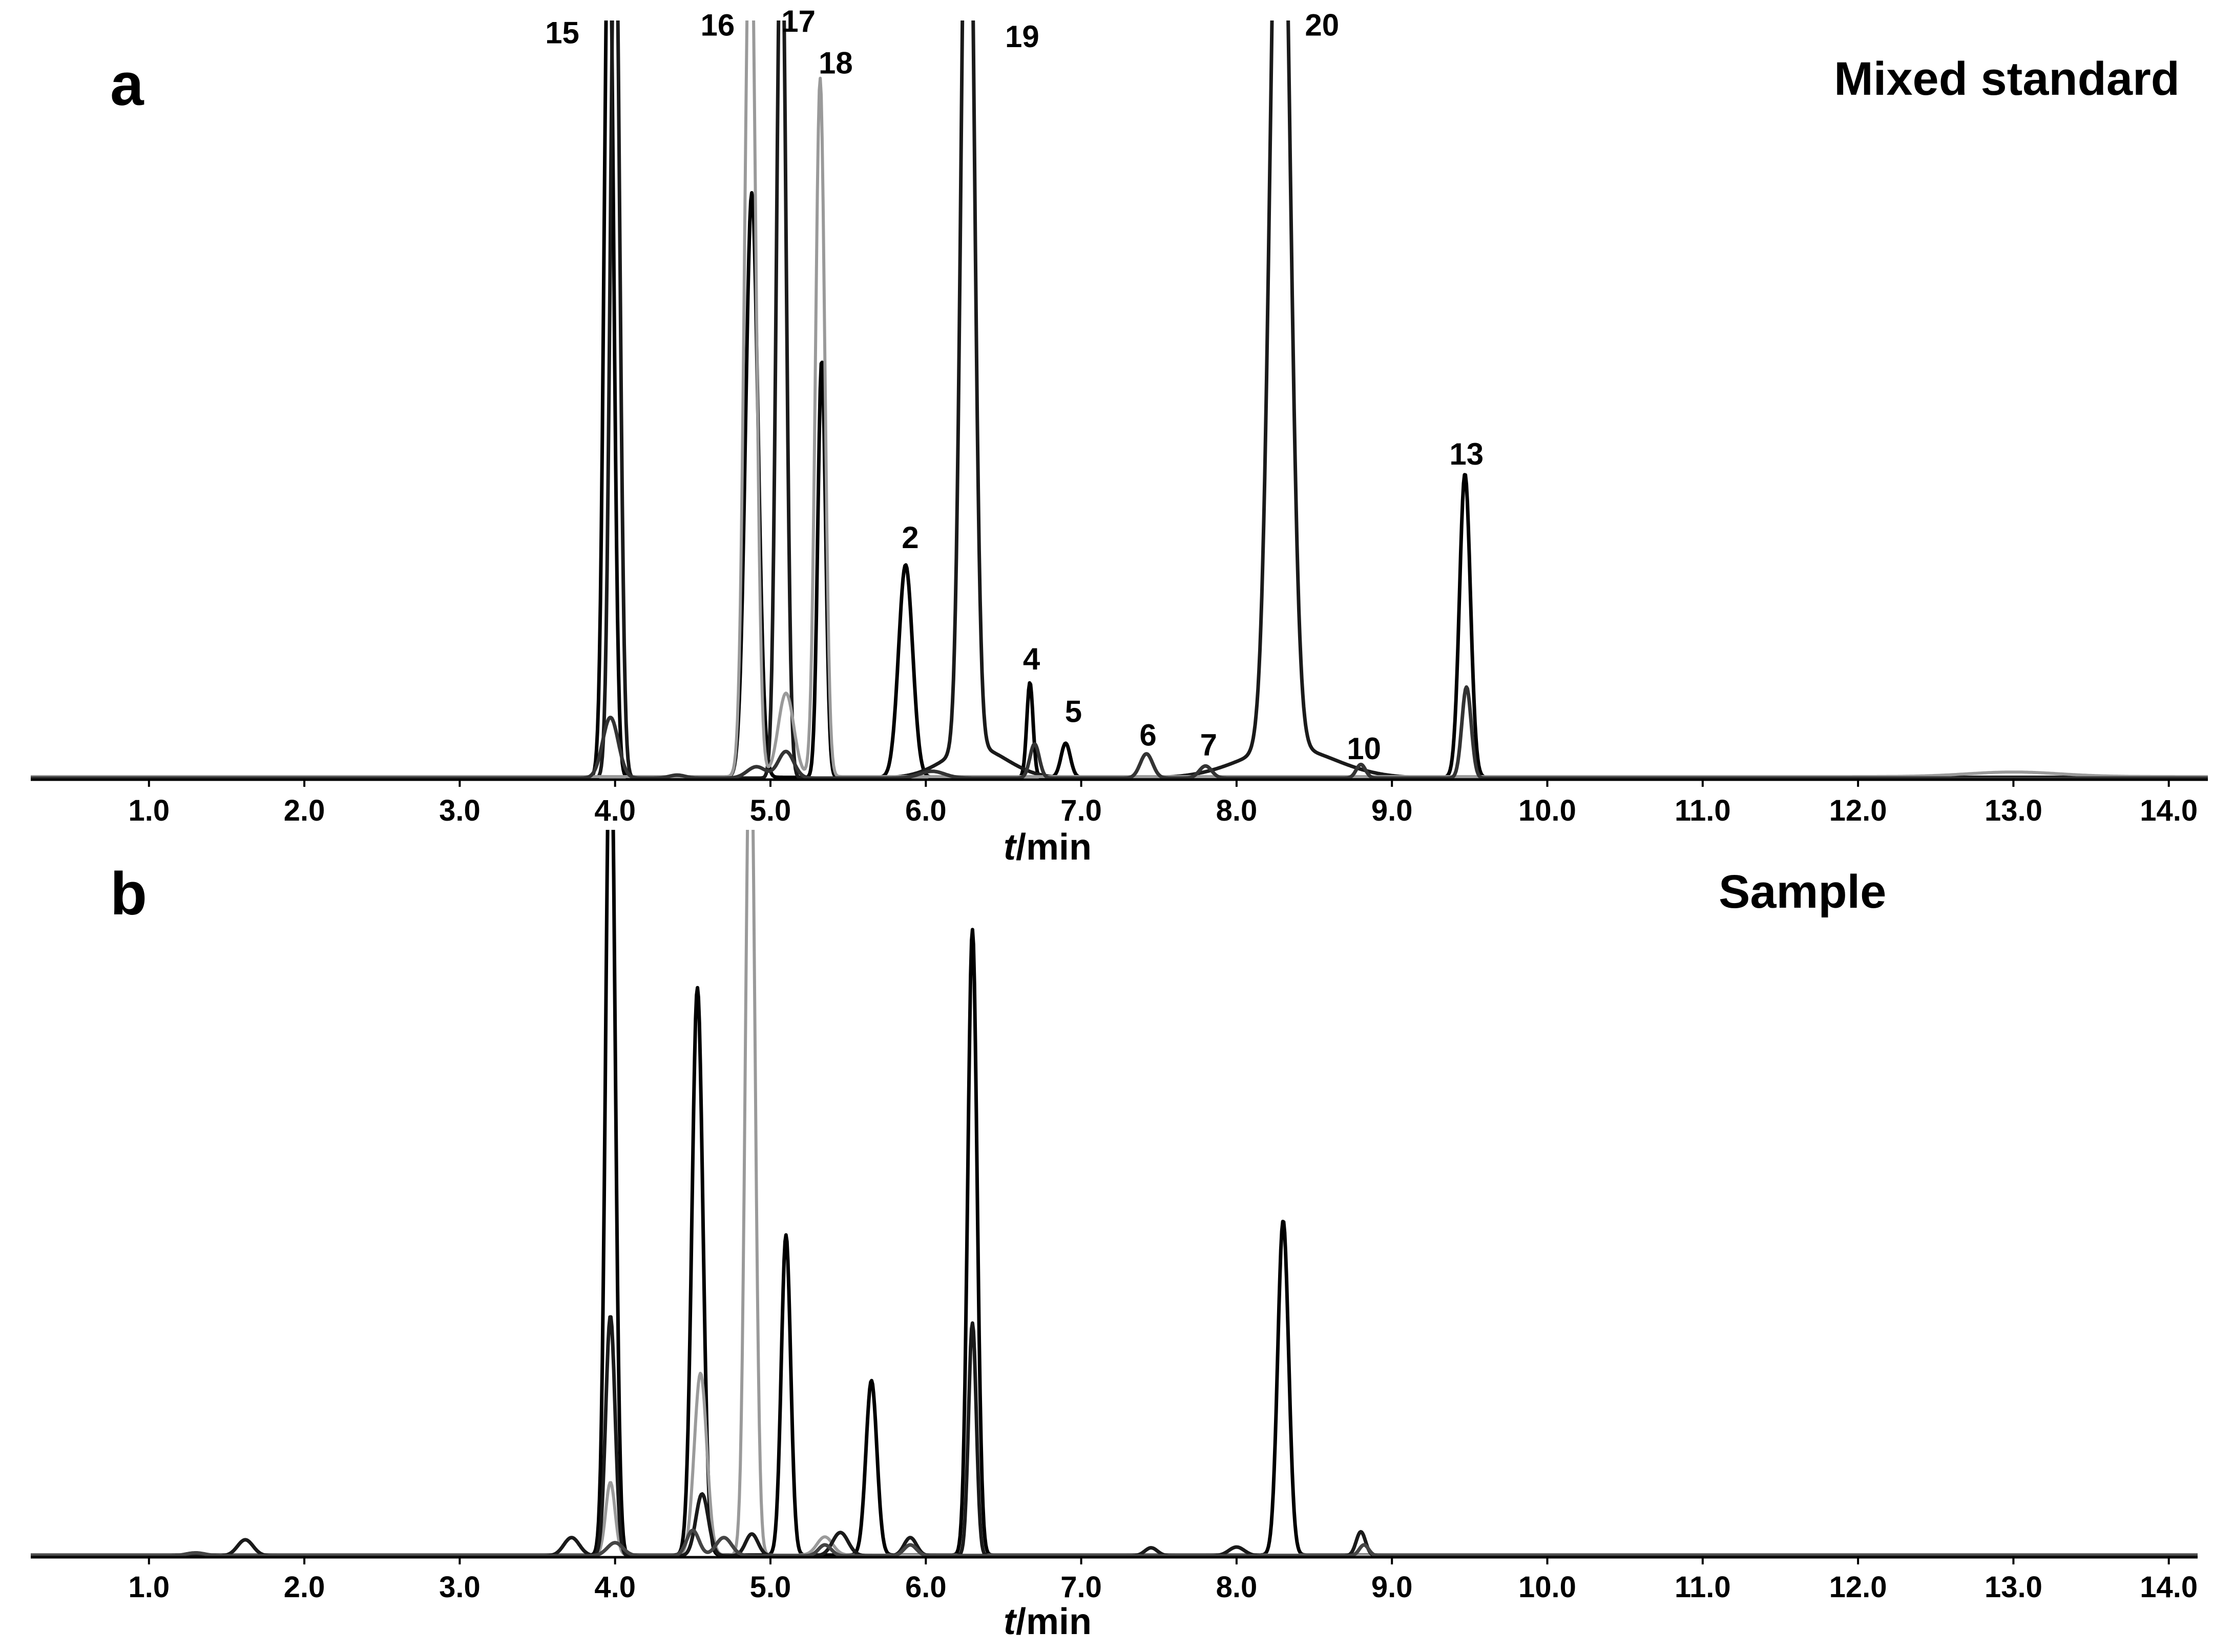 The width and height of the screenshot is (2213, 1652). I want to click on peak-label-10: 10, so click(1364, 748).